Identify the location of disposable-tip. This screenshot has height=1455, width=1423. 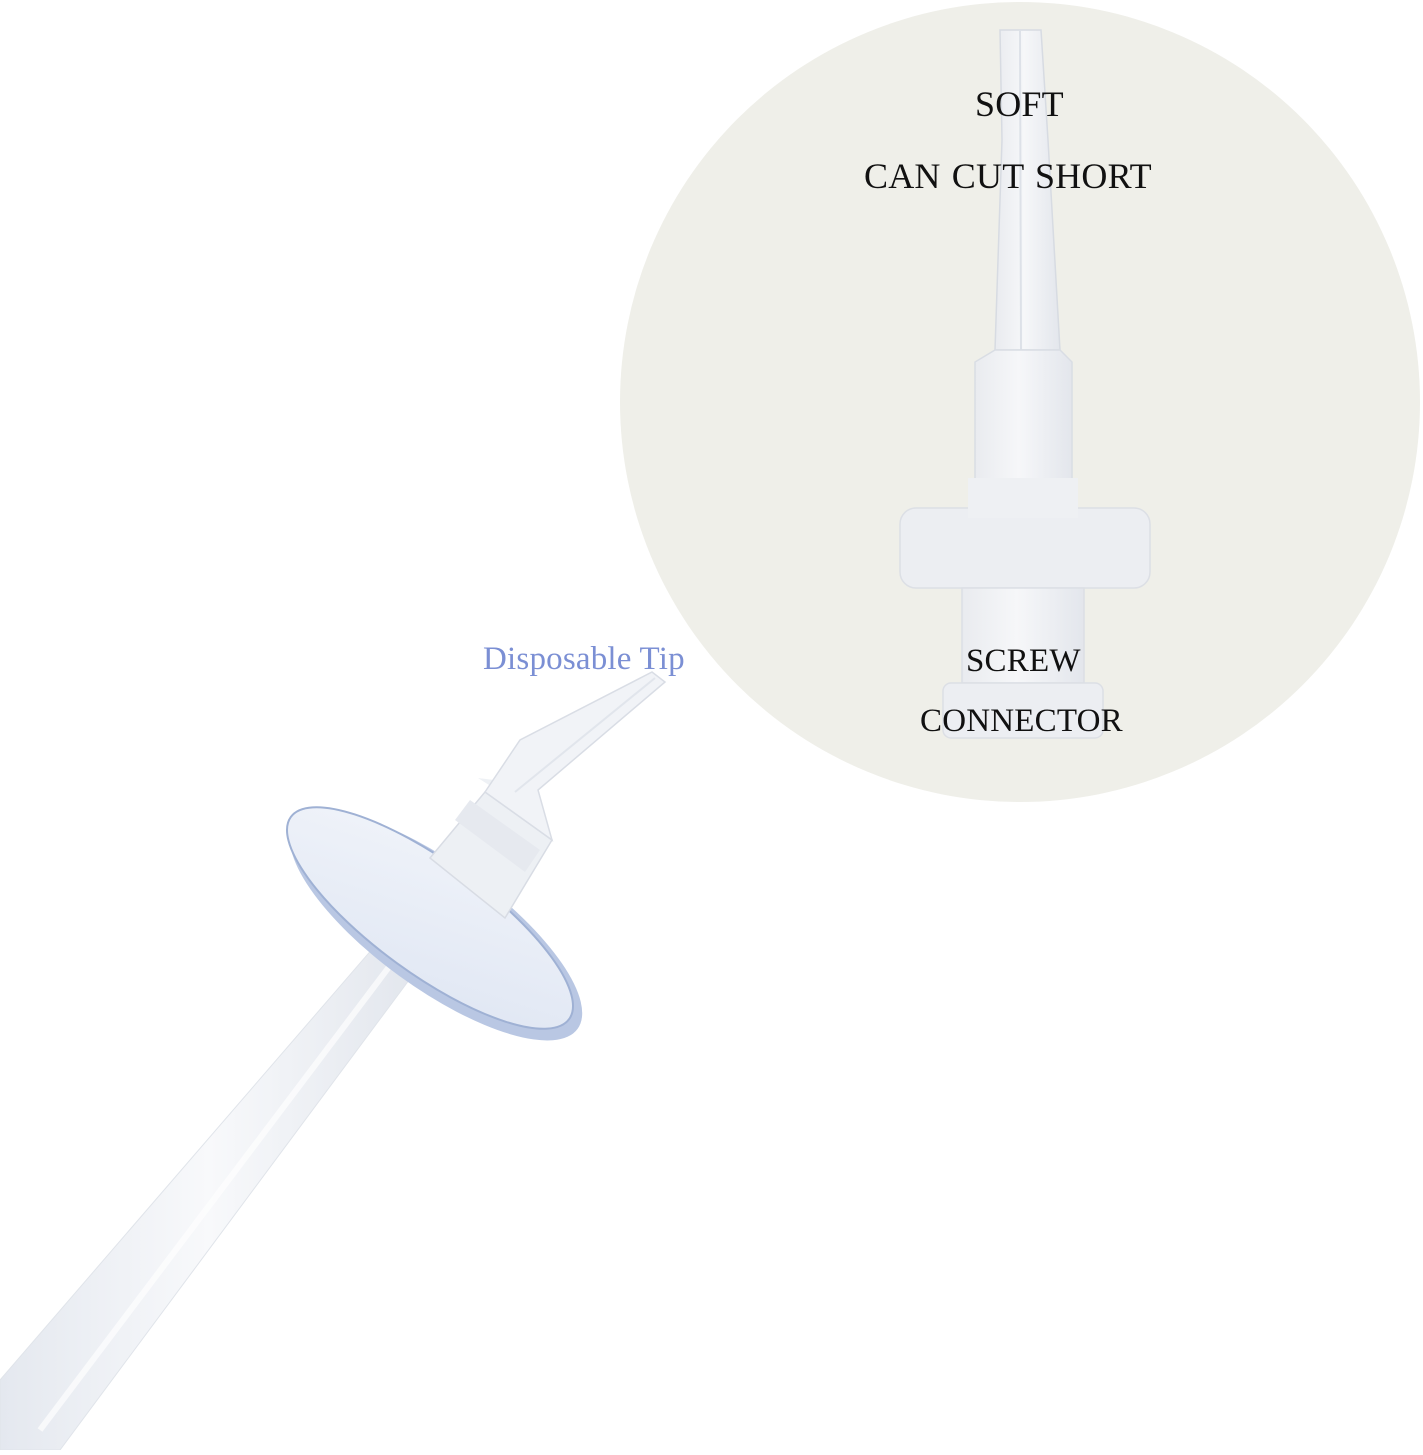
(575, 756).